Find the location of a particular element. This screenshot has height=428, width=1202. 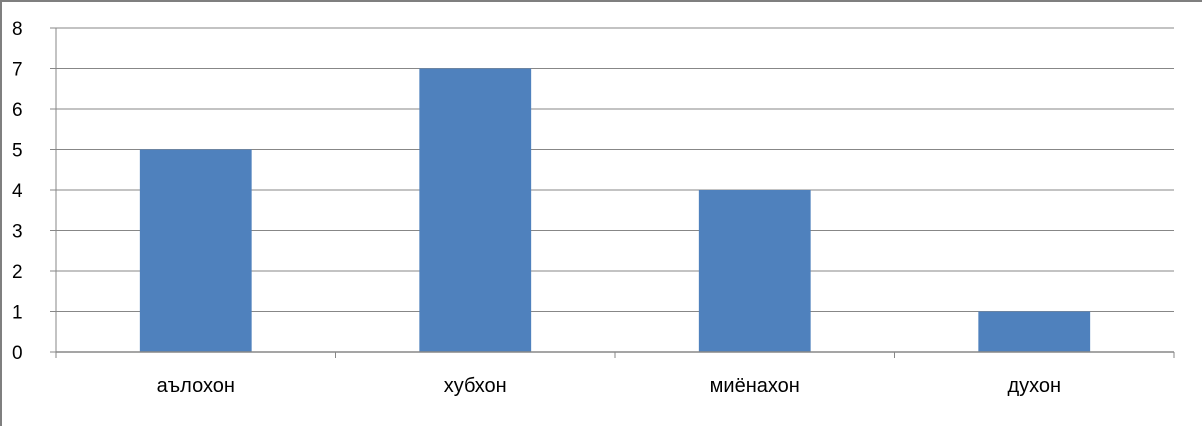

y-tick-label-4: 4 is located at coordinates (17, 191).